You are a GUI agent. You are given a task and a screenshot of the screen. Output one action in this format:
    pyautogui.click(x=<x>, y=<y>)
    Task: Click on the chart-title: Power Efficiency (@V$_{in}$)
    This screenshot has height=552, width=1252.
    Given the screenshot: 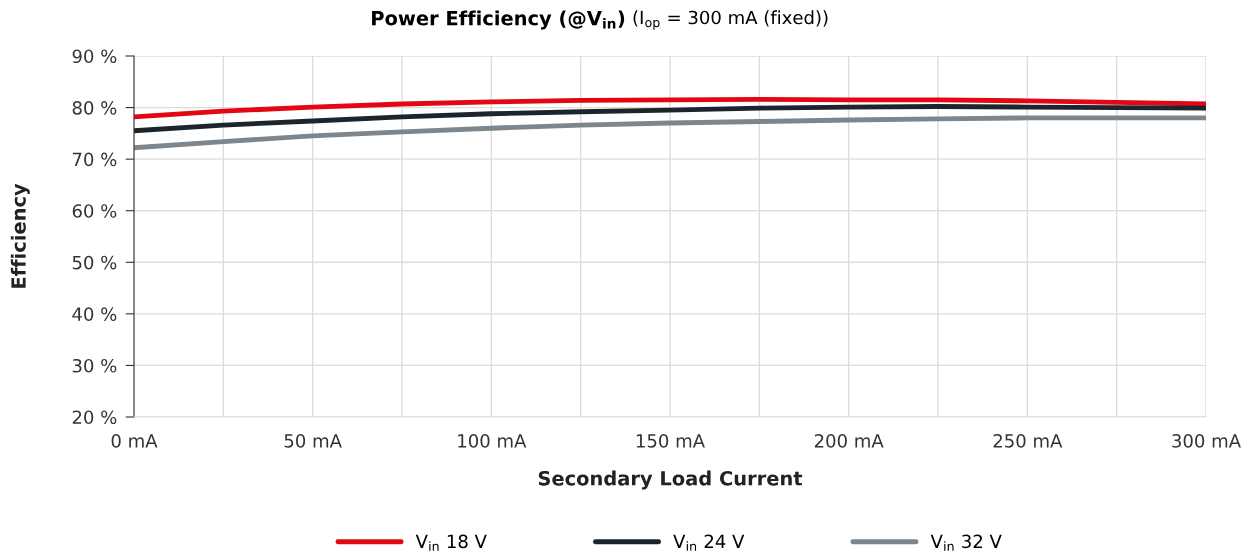 What is the action you would take?
    pyautogui.click(x=498, y=20)
    